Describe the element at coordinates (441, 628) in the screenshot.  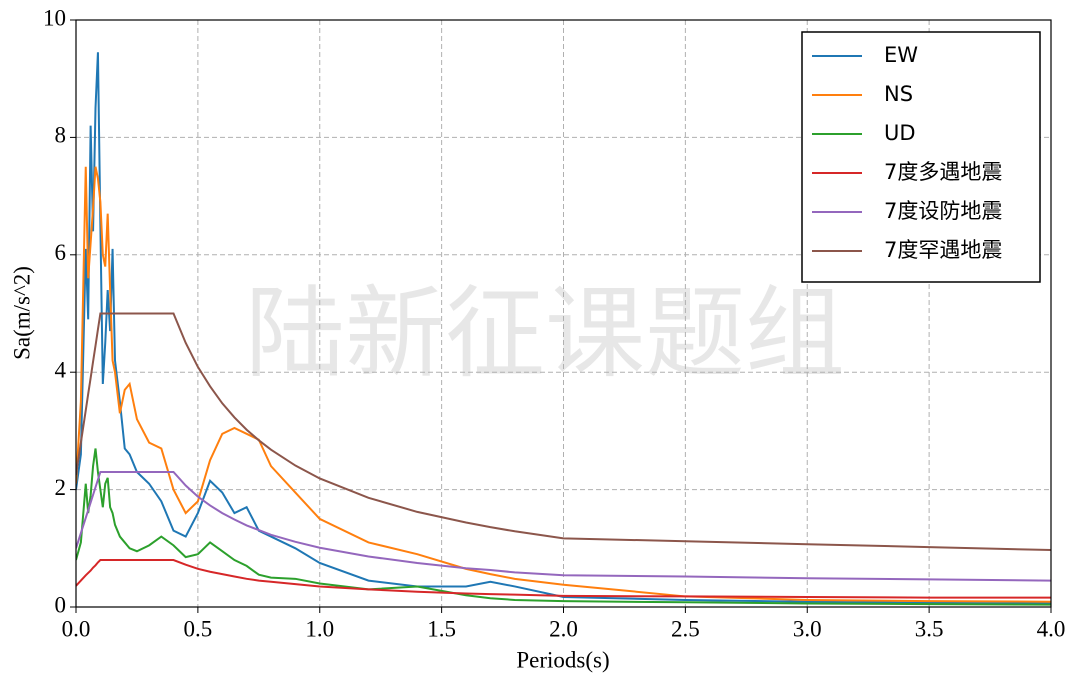
I see `x-tick-label: 1.5` at that location.